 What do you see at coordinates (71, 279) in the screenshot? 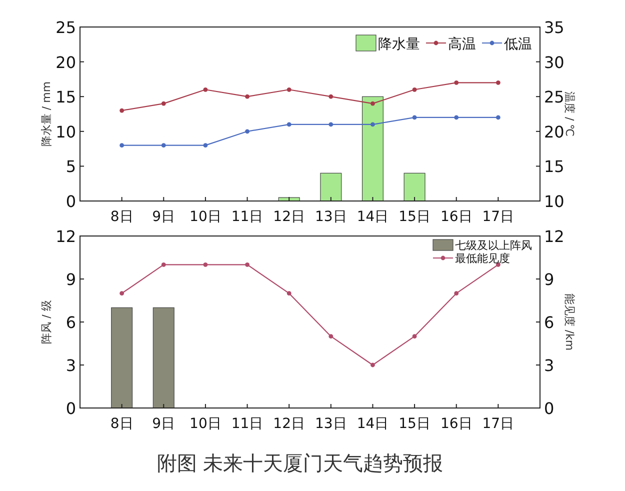
I see `y-tick-label: 9` at bounding box center [71, 279].